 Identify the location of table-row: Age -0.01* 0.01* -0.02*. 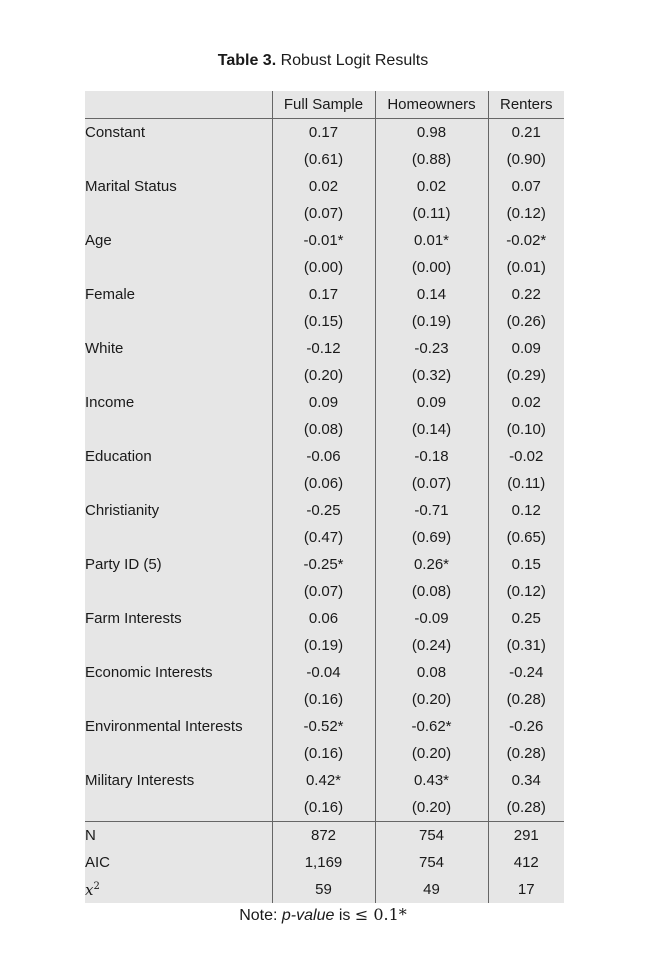
(324, 240).